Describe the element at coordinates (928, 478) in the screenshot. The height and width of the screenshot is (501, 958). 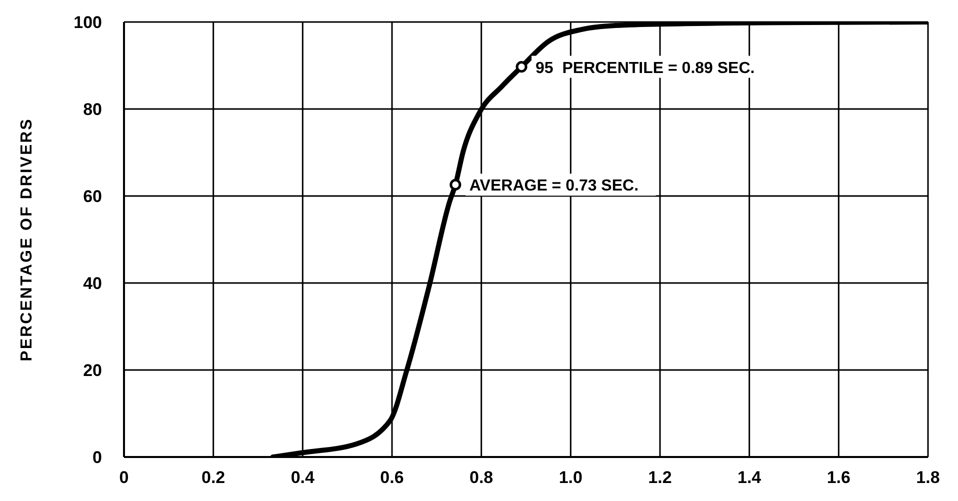
I see `x-tick-label: 1.8` at that location.